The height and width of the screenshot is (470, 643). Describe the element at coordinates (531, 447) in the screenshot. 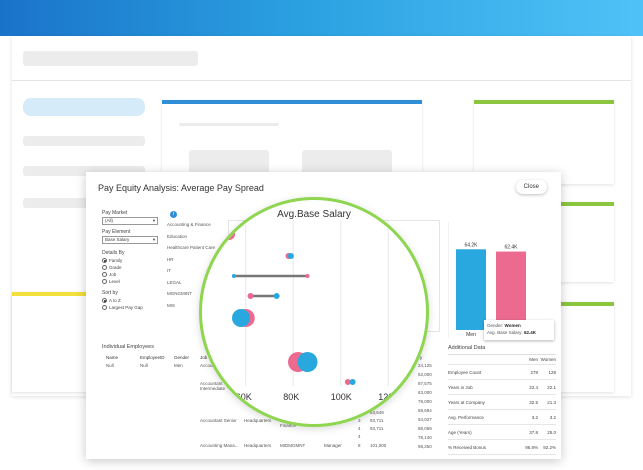

I see `cell-men: 96.8%` at that location.